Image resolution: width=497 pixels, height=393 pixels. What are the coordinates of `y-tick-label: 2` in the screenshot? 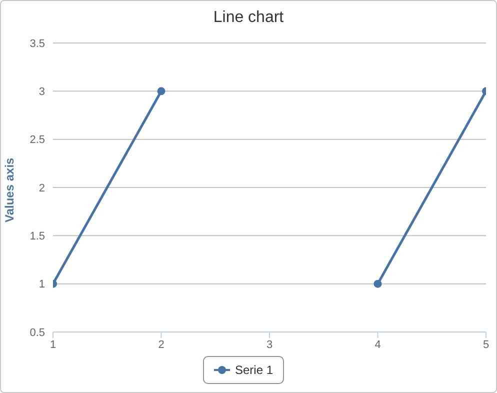 It's located at (41, 188).